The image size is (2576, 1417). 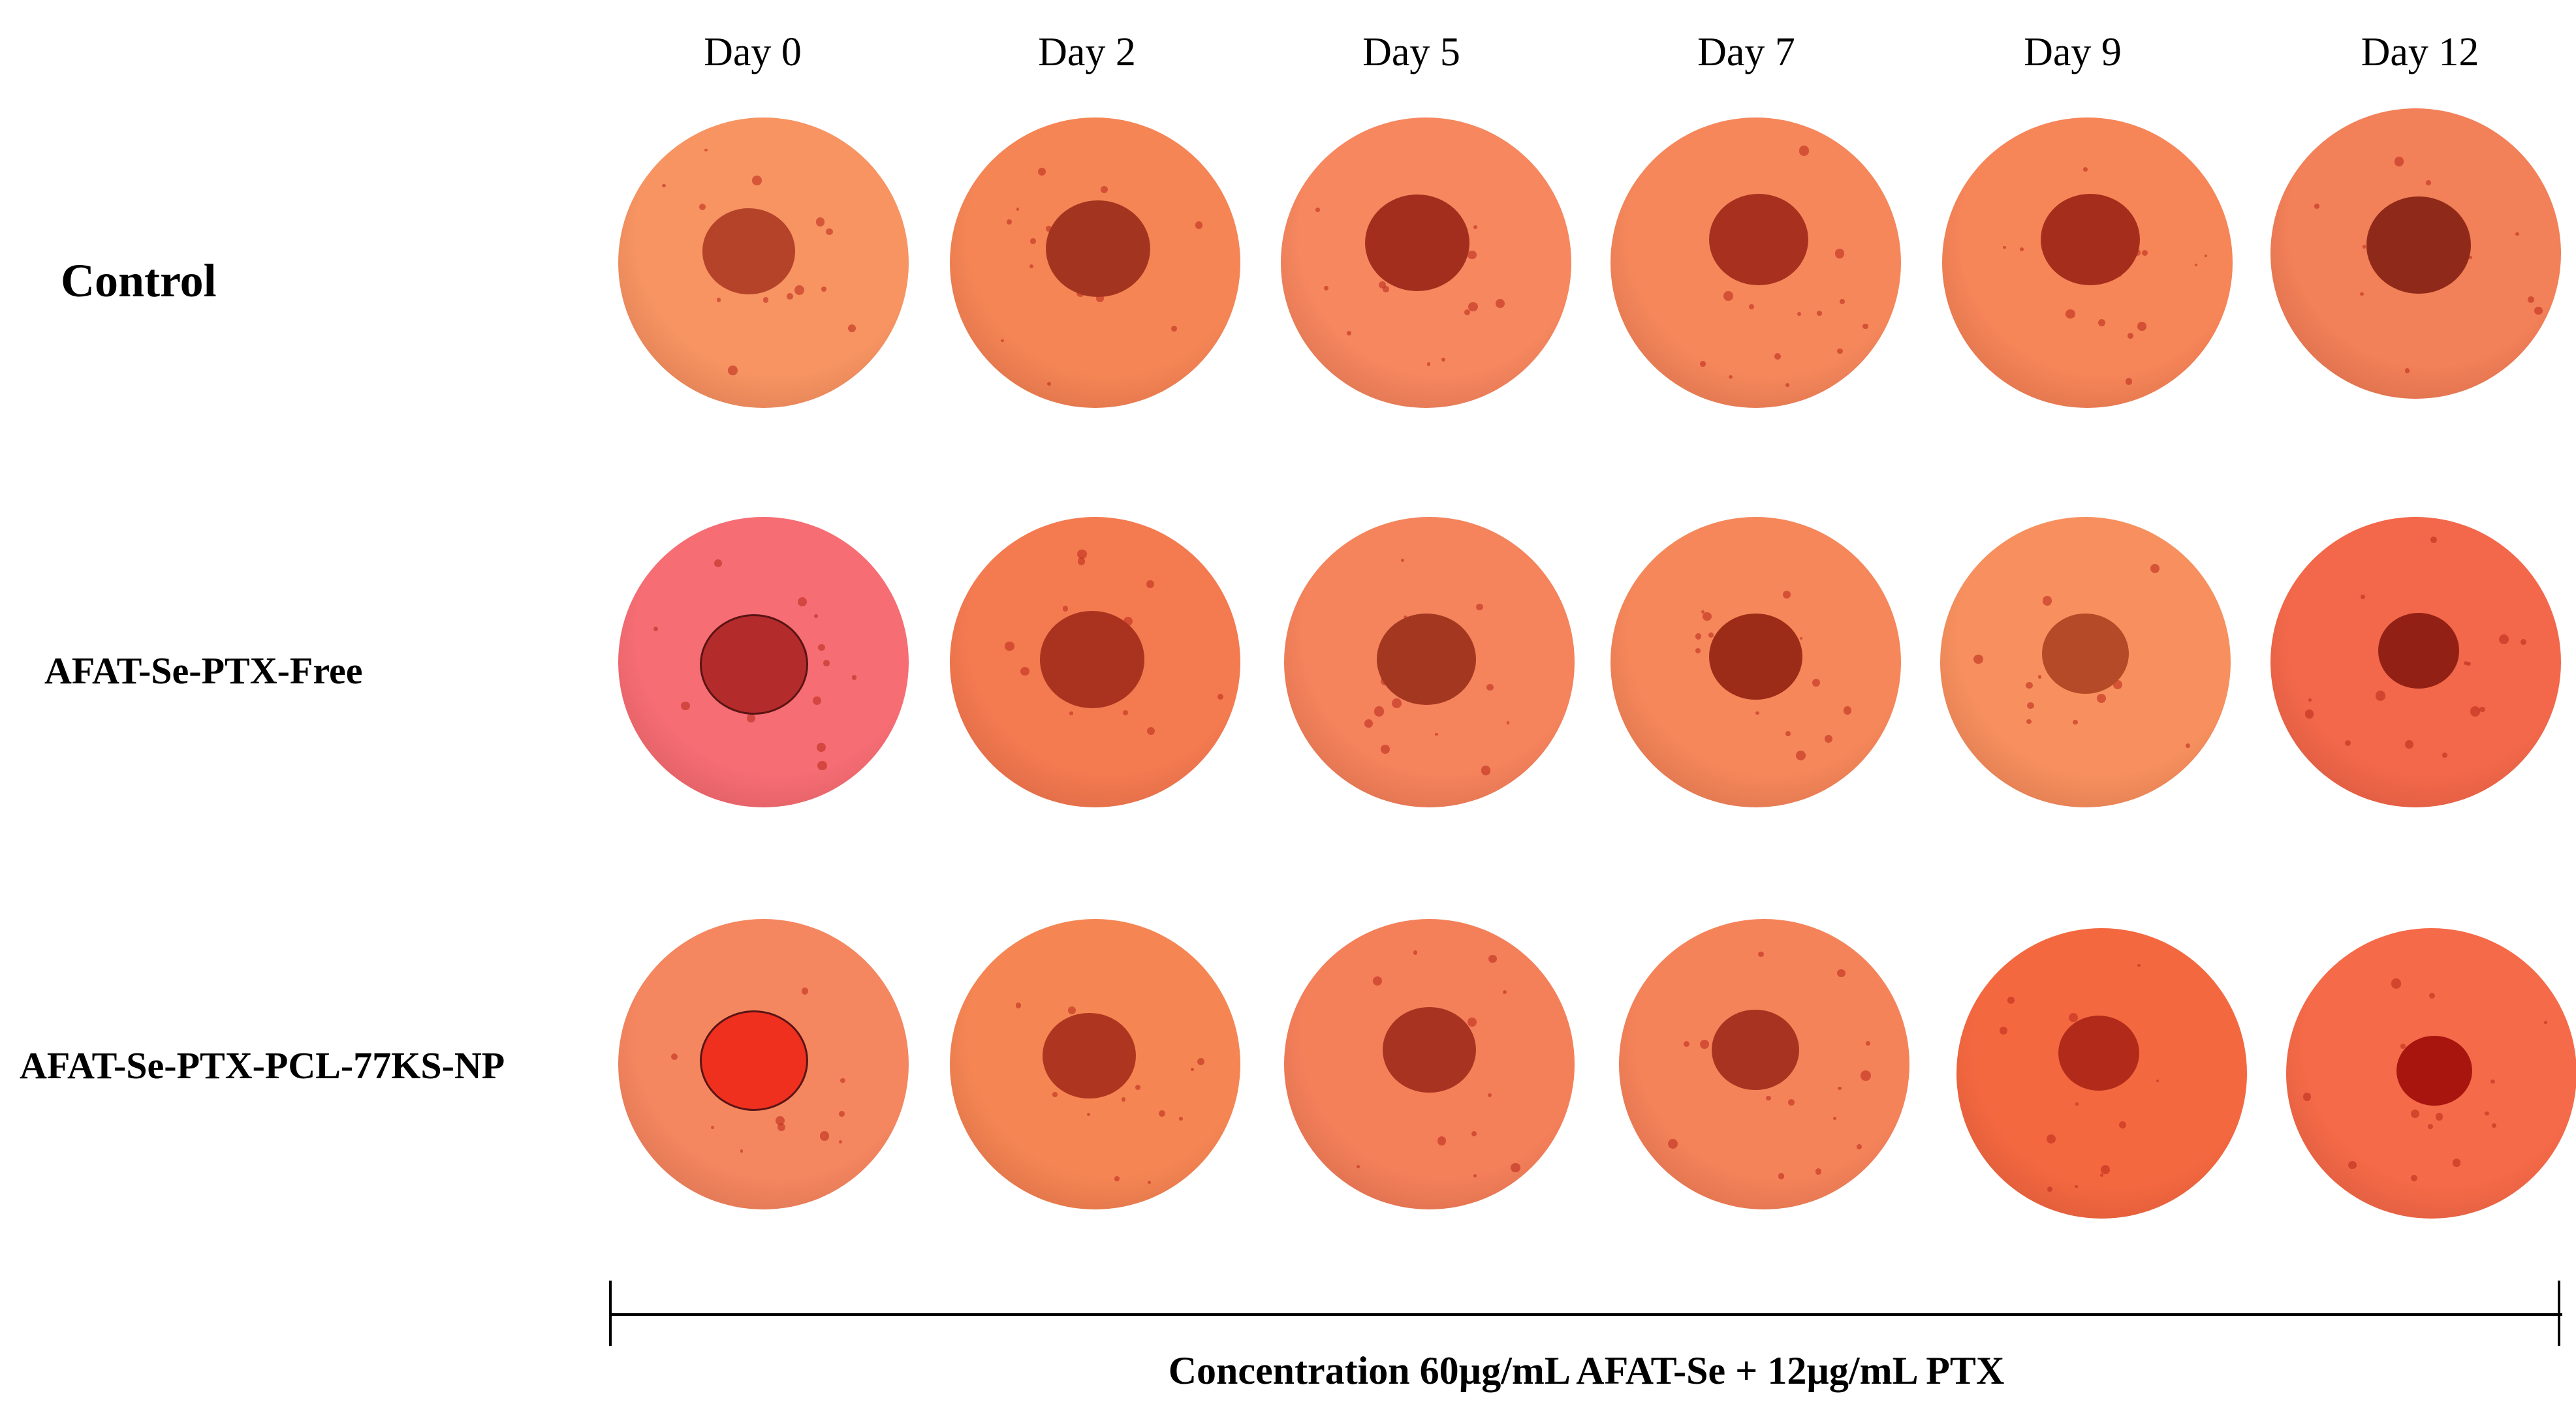 I want to click on column-header-day-7: Day 7, so click(x=1746, y=52).